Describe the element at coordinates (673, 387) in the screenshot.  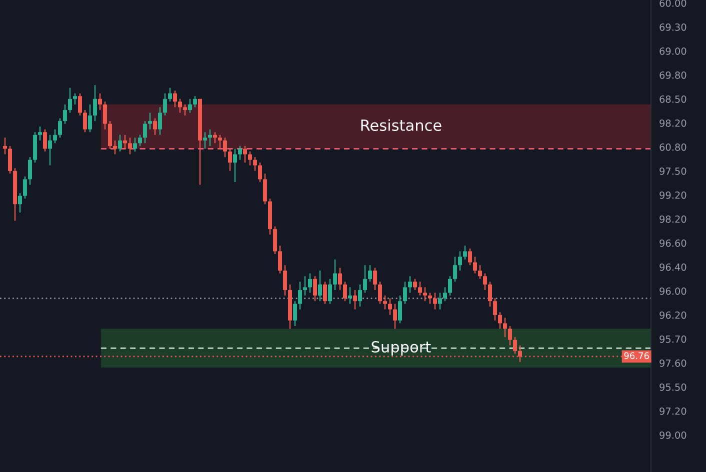
I see `text: 95.50` at that location.